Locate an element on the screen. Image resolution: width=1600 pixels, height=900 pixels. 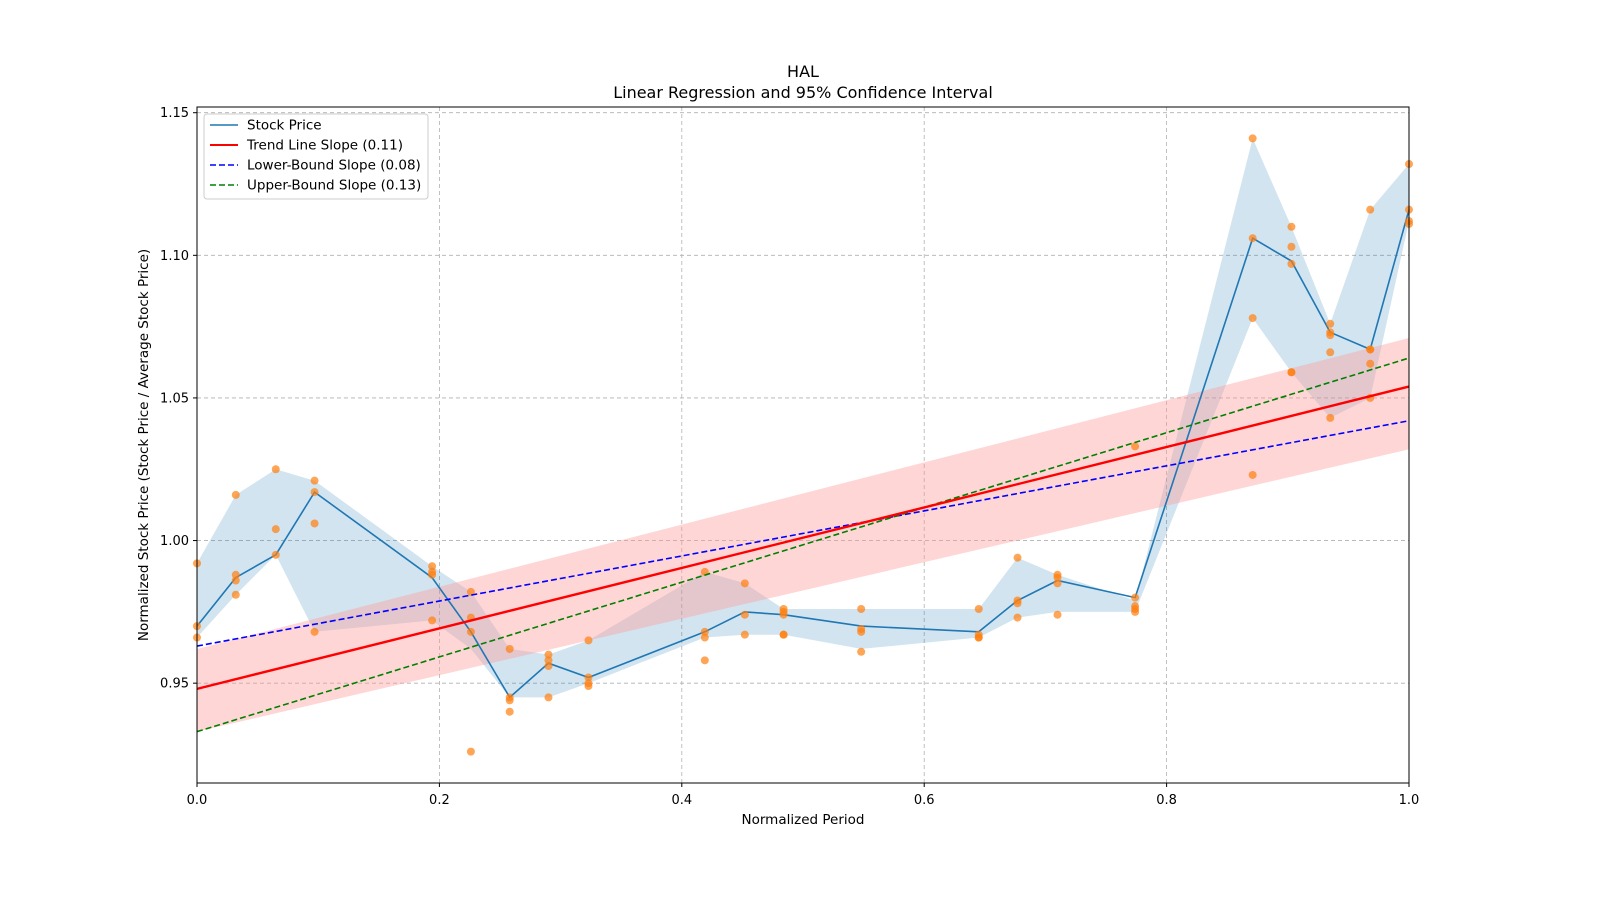
x-axis-label: Normalized Period is located at coordinates (803, 820).